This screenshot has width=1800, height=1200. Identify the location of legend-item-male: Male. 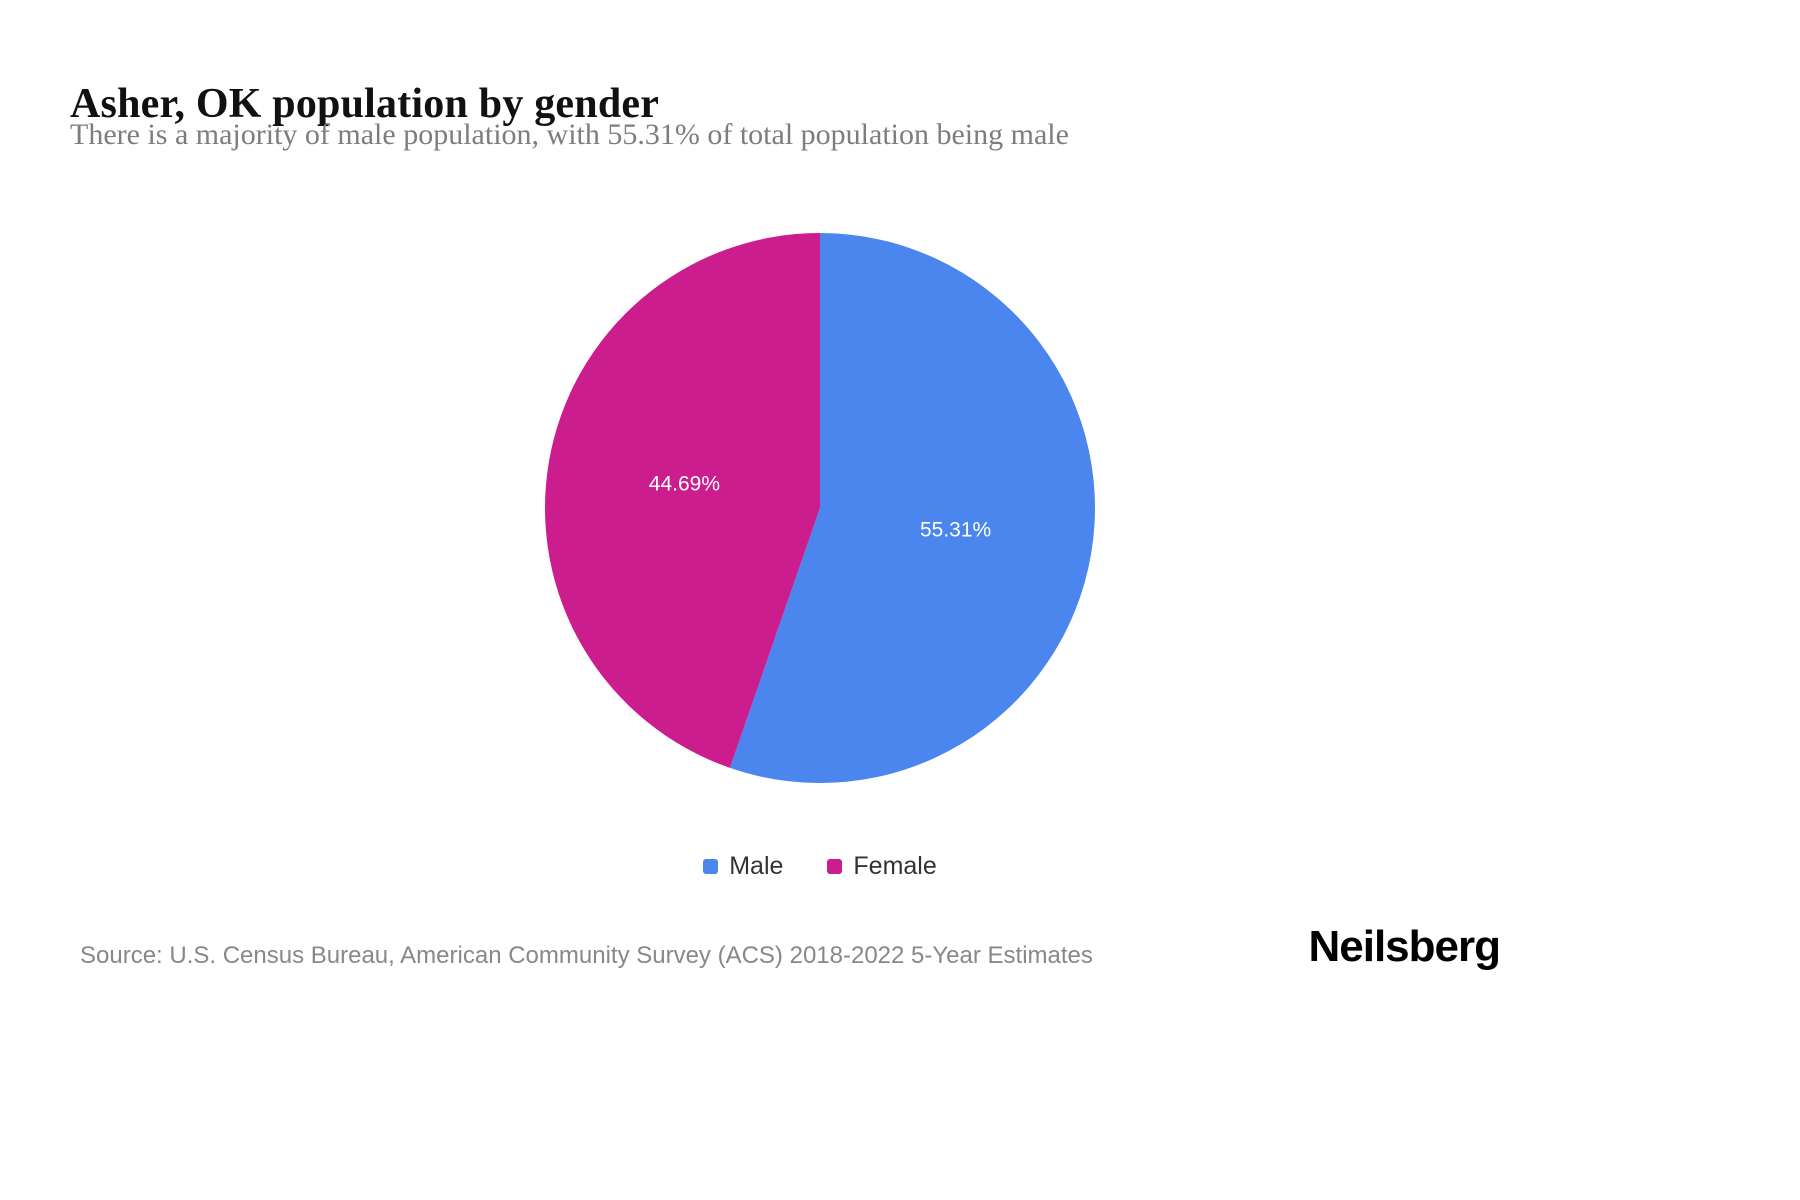
(743, 866).